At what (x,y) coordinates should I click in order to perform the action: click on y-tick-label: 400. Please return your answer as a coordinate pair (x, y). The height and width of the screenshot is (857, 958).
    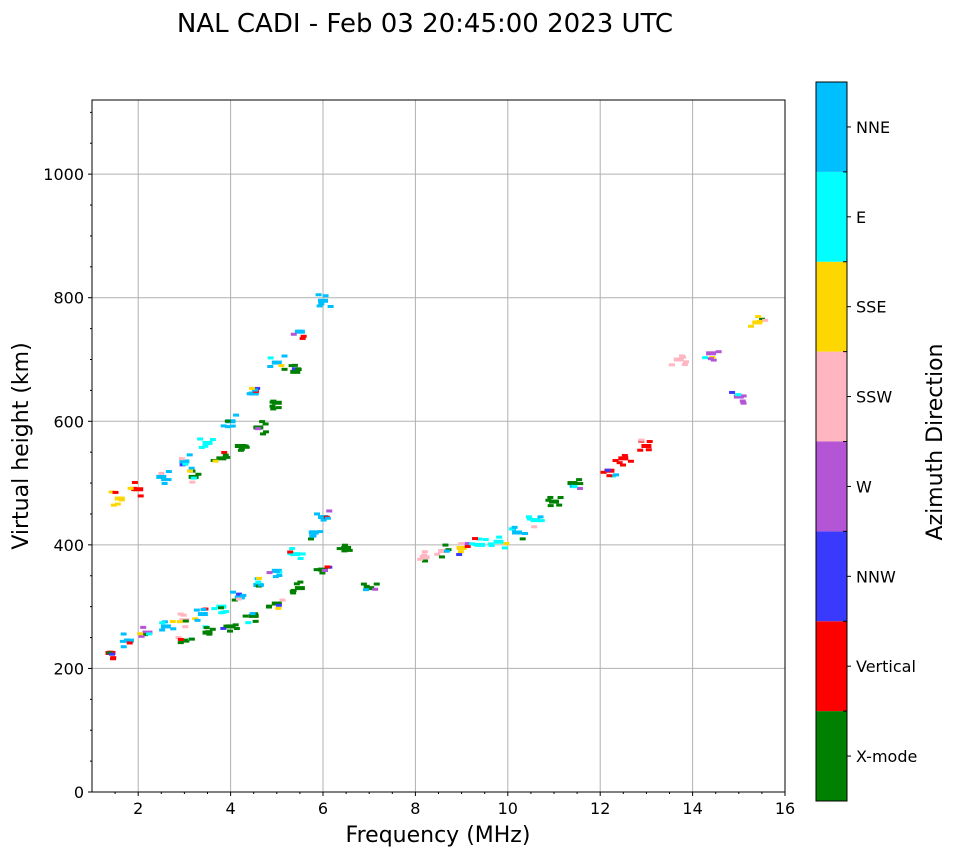
    Looking at the image, I should click on (68, 545).